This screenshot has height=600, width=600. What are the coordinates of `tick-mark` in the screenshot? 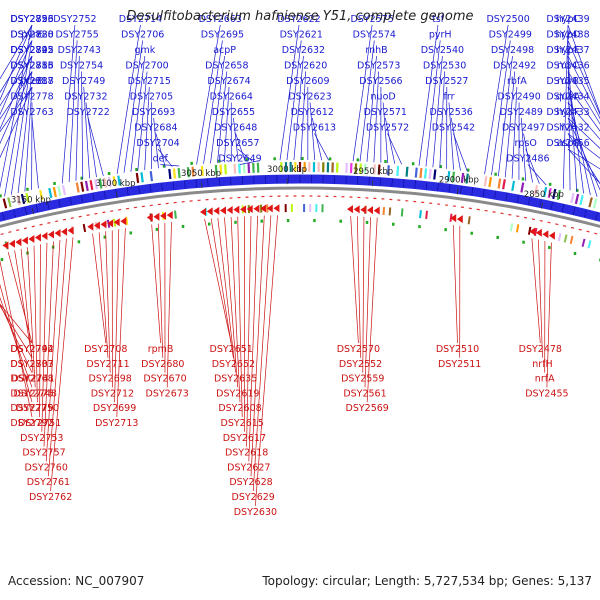 It's located at (32, 211).